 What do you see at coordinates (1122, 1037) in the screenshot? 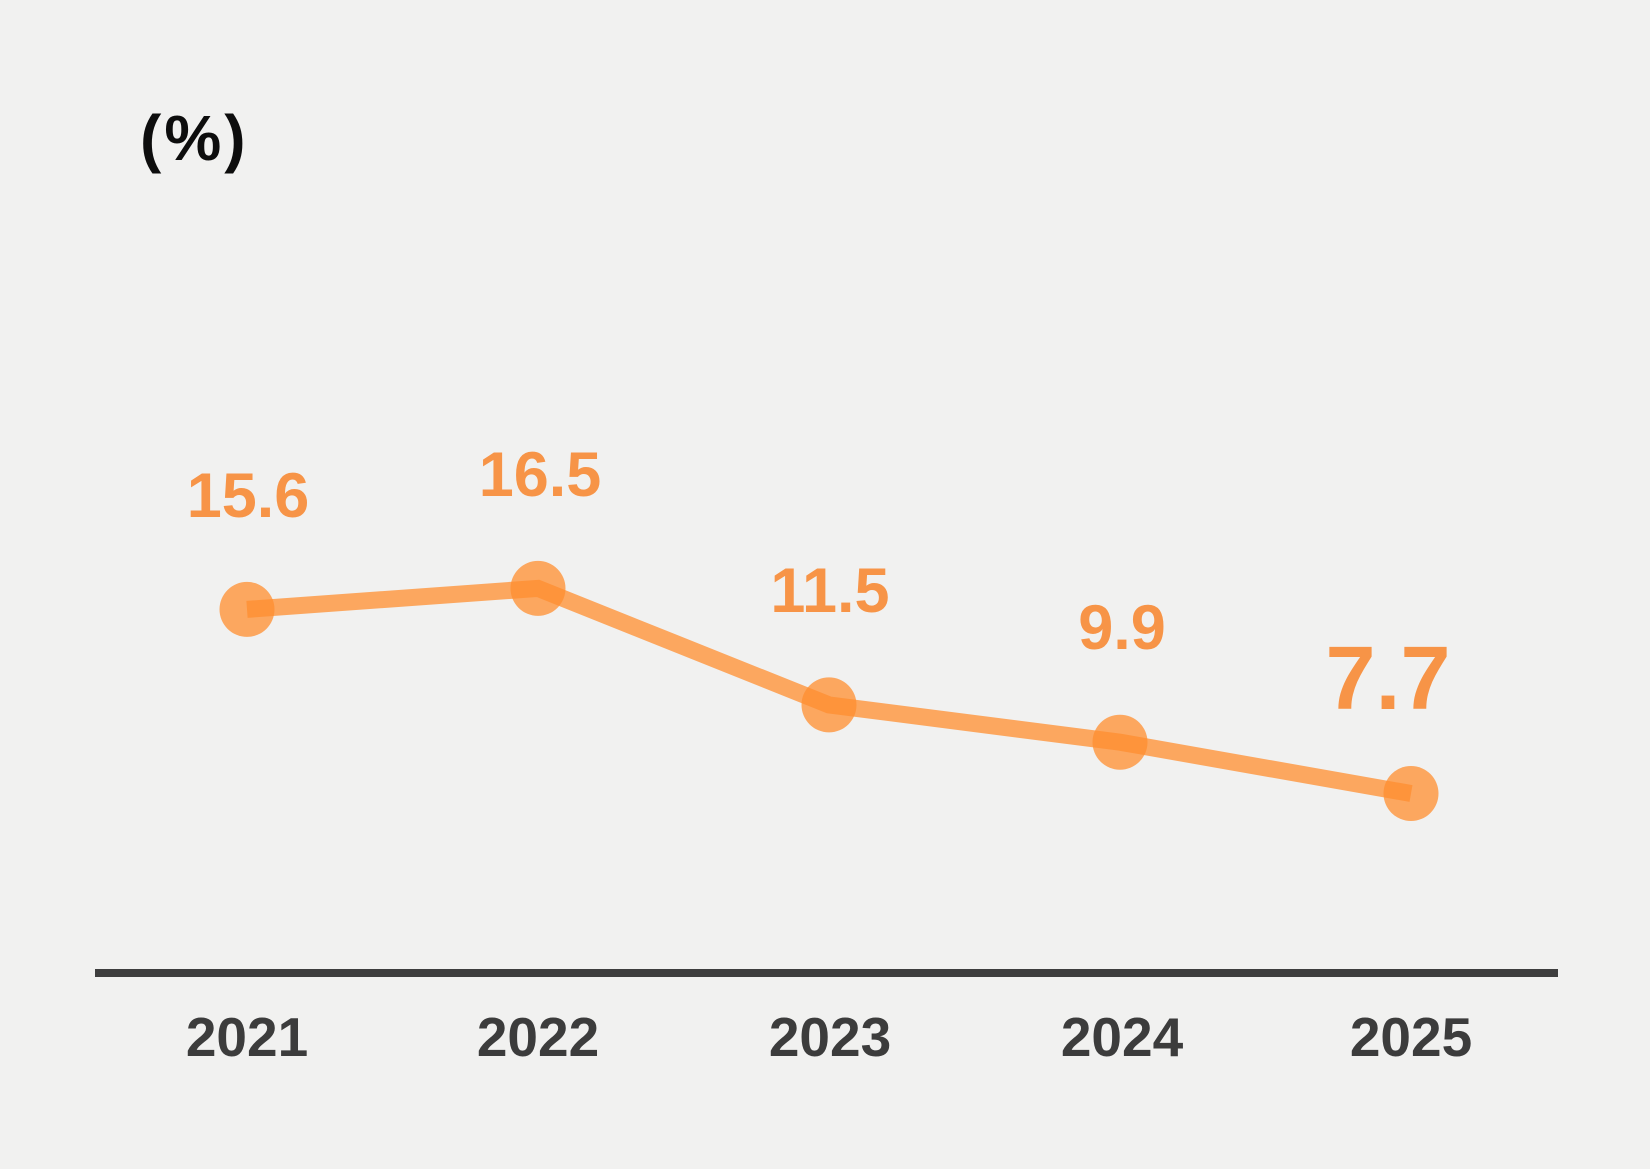
I see `x-tick-2024: 2024` at bounding box center [1122, 1037].